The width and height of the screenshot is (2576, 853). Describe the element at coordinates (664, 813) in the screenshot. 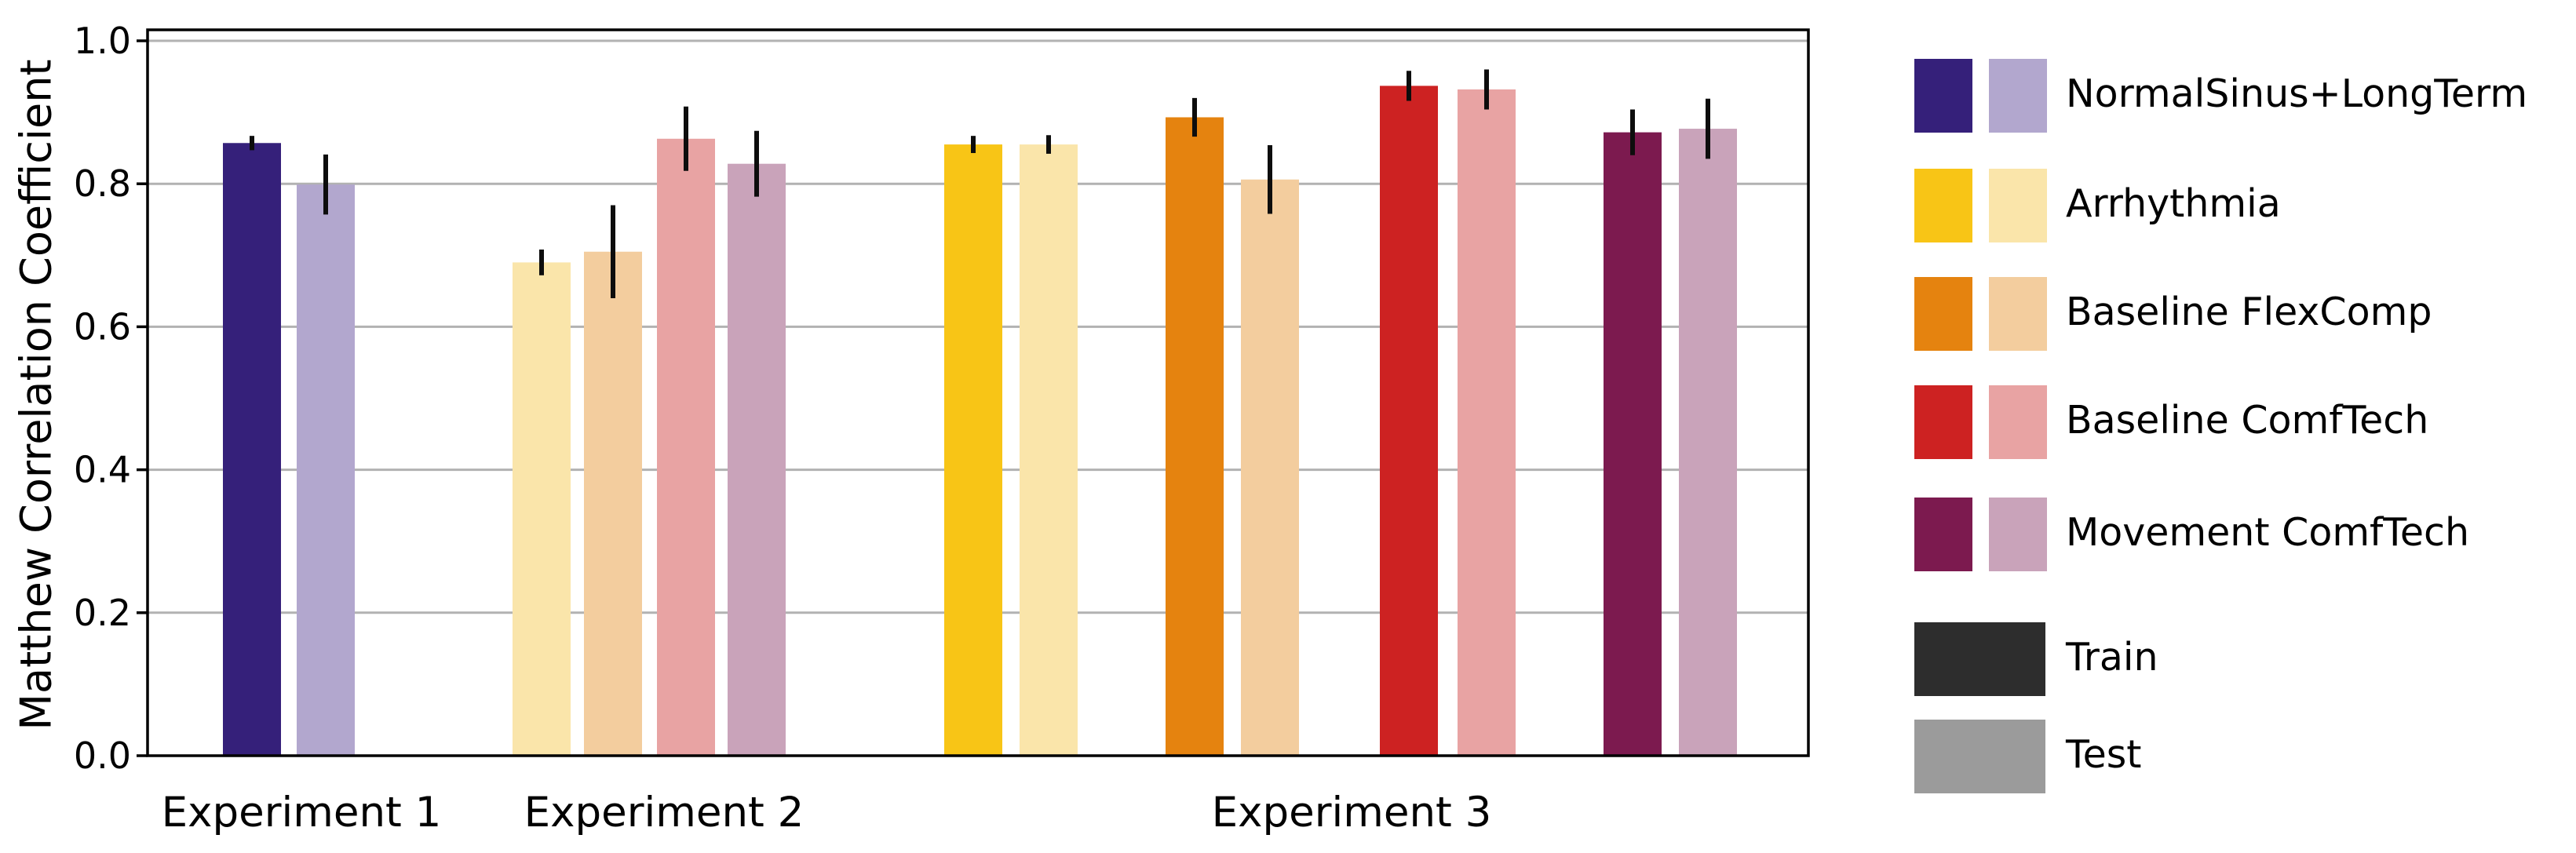

I see `x-tick-label: Experiment 2` at that location.